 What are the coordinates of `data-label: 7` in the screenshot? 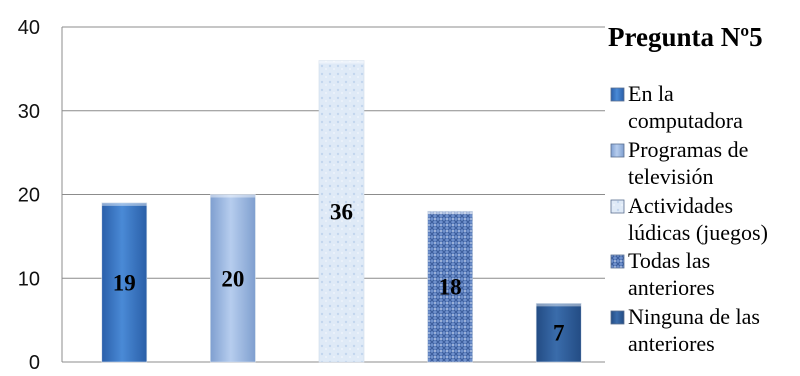 It's located at (559, 333).